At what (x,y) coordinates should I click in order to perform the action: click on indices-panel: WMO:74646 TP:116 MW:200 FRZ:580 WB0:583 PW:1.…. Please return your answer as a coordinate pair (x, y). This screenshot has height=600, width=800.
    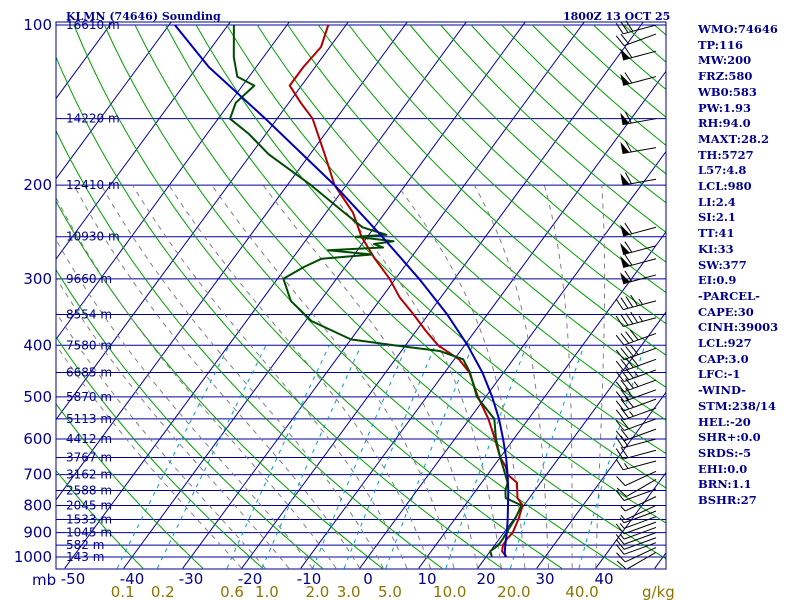
    Looking at the image, I should click on (748, 265).